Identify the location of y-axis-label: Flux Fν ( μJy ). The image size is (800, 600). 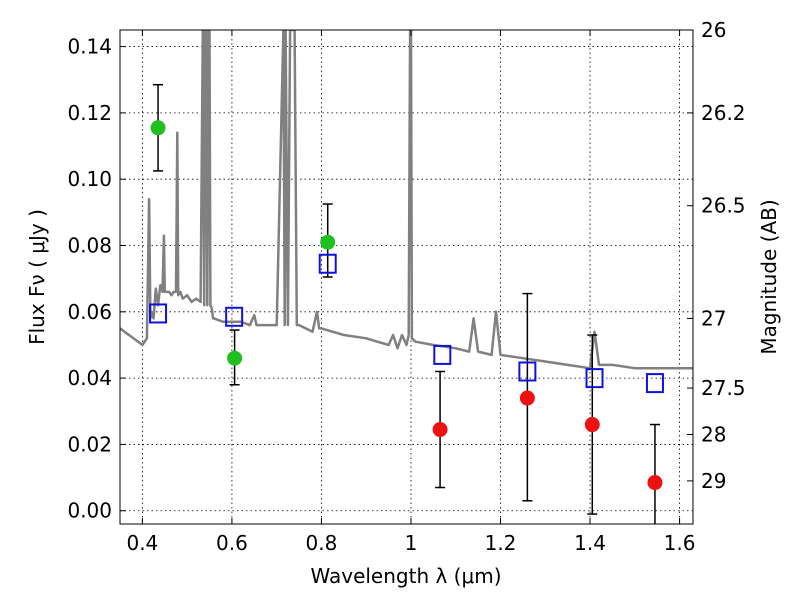
(37, 277).